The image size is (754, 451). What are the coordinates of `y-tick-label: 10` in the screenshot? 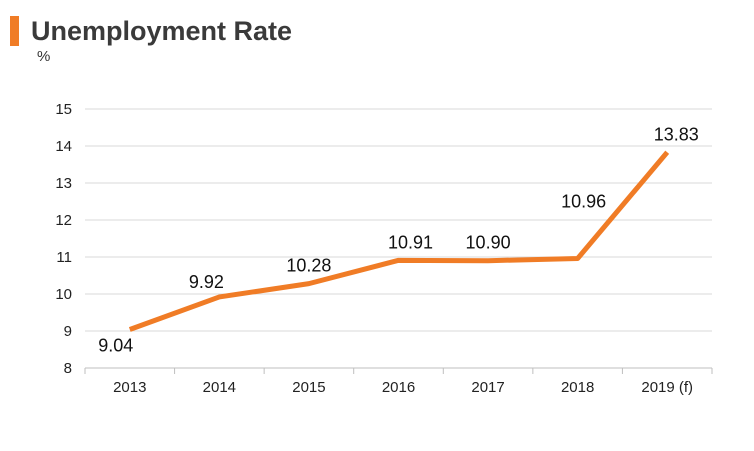 It's located at (63, 294).